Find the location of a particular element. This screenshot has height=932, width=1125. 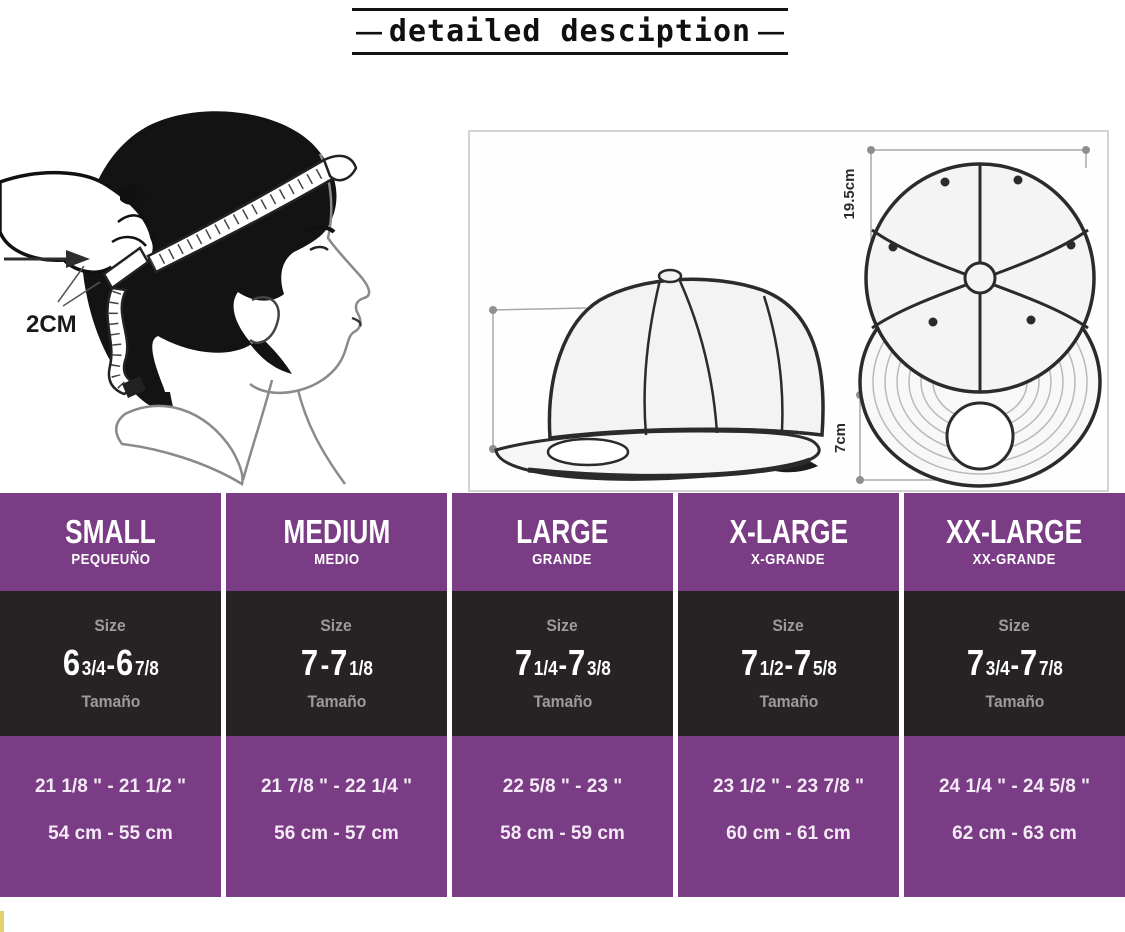

hat-size-value: 7 1/2-7 5/8 is located at coordinates (788, 662).